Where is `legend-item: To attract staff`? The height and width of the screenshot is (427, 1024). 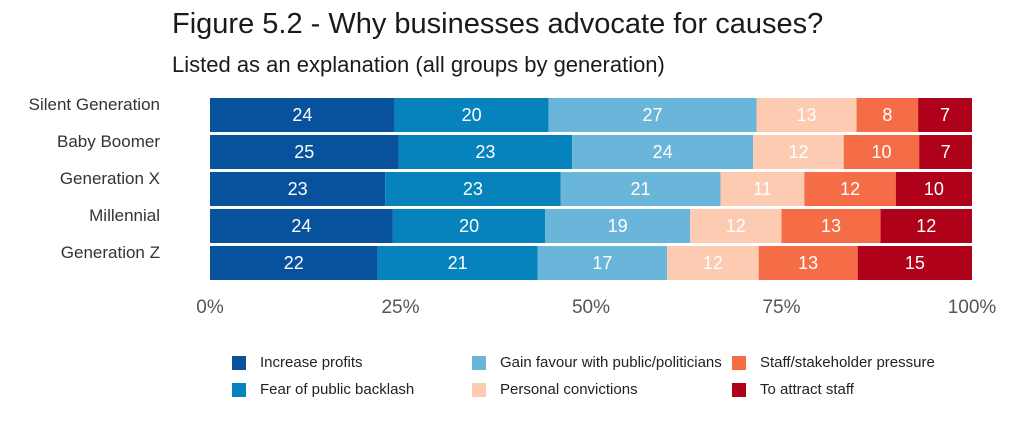
legend-item: To attract staff is located at coordinates (793, 389).